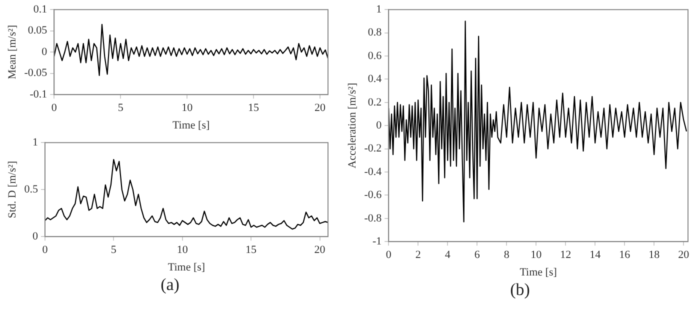  What do you see at coordinates (377, 241) in the screenshot?
I see `y-tick-label: -1` at bounding box center [377, 241].